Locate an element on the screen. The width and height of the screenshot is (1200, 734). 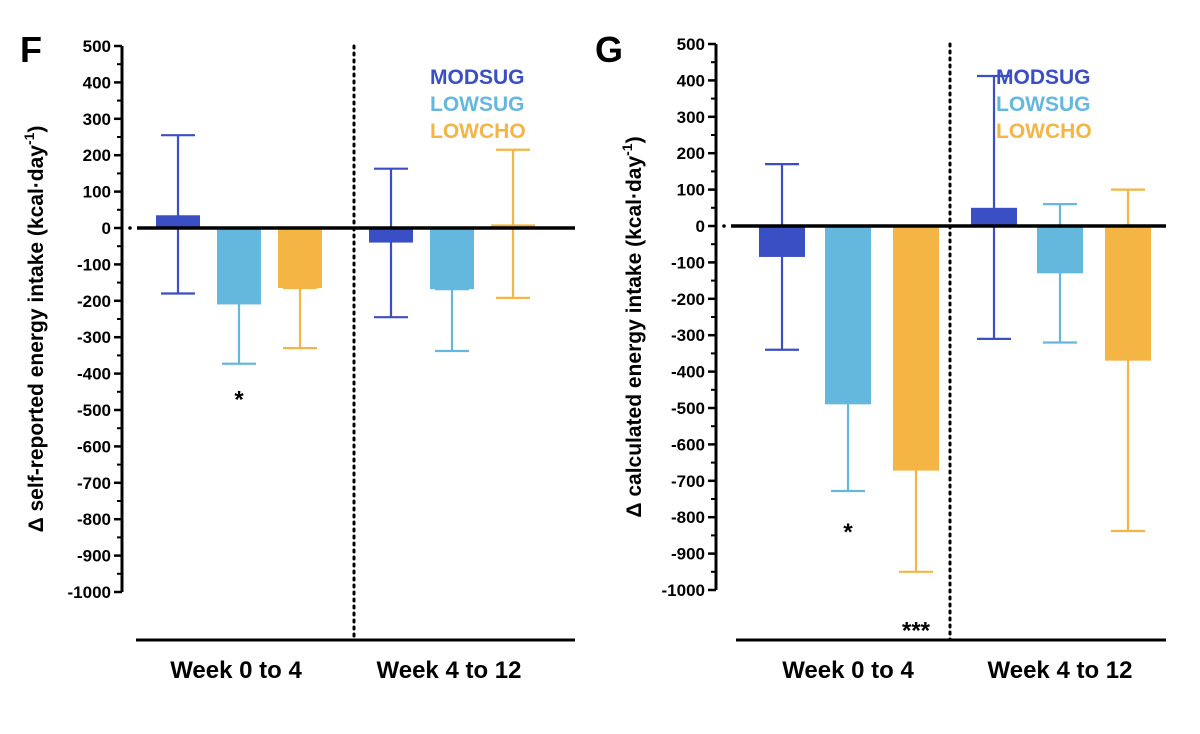
y-axis-title: Δ calculated energy intake (kcal·day-1) is located at coordinates (632, 326).